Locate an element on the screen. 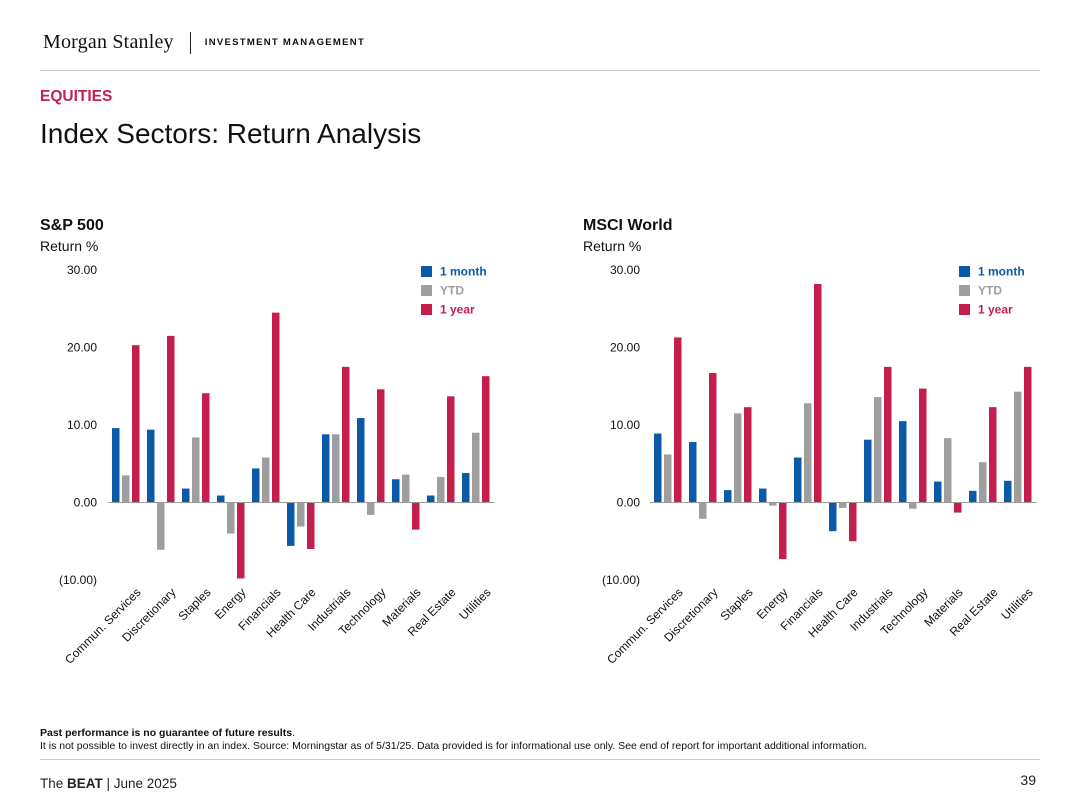 The height and width of the screenshot is (810, 1080). division-name: INVESTMENT MANAGEMENT is located at coordinates (285, 42).